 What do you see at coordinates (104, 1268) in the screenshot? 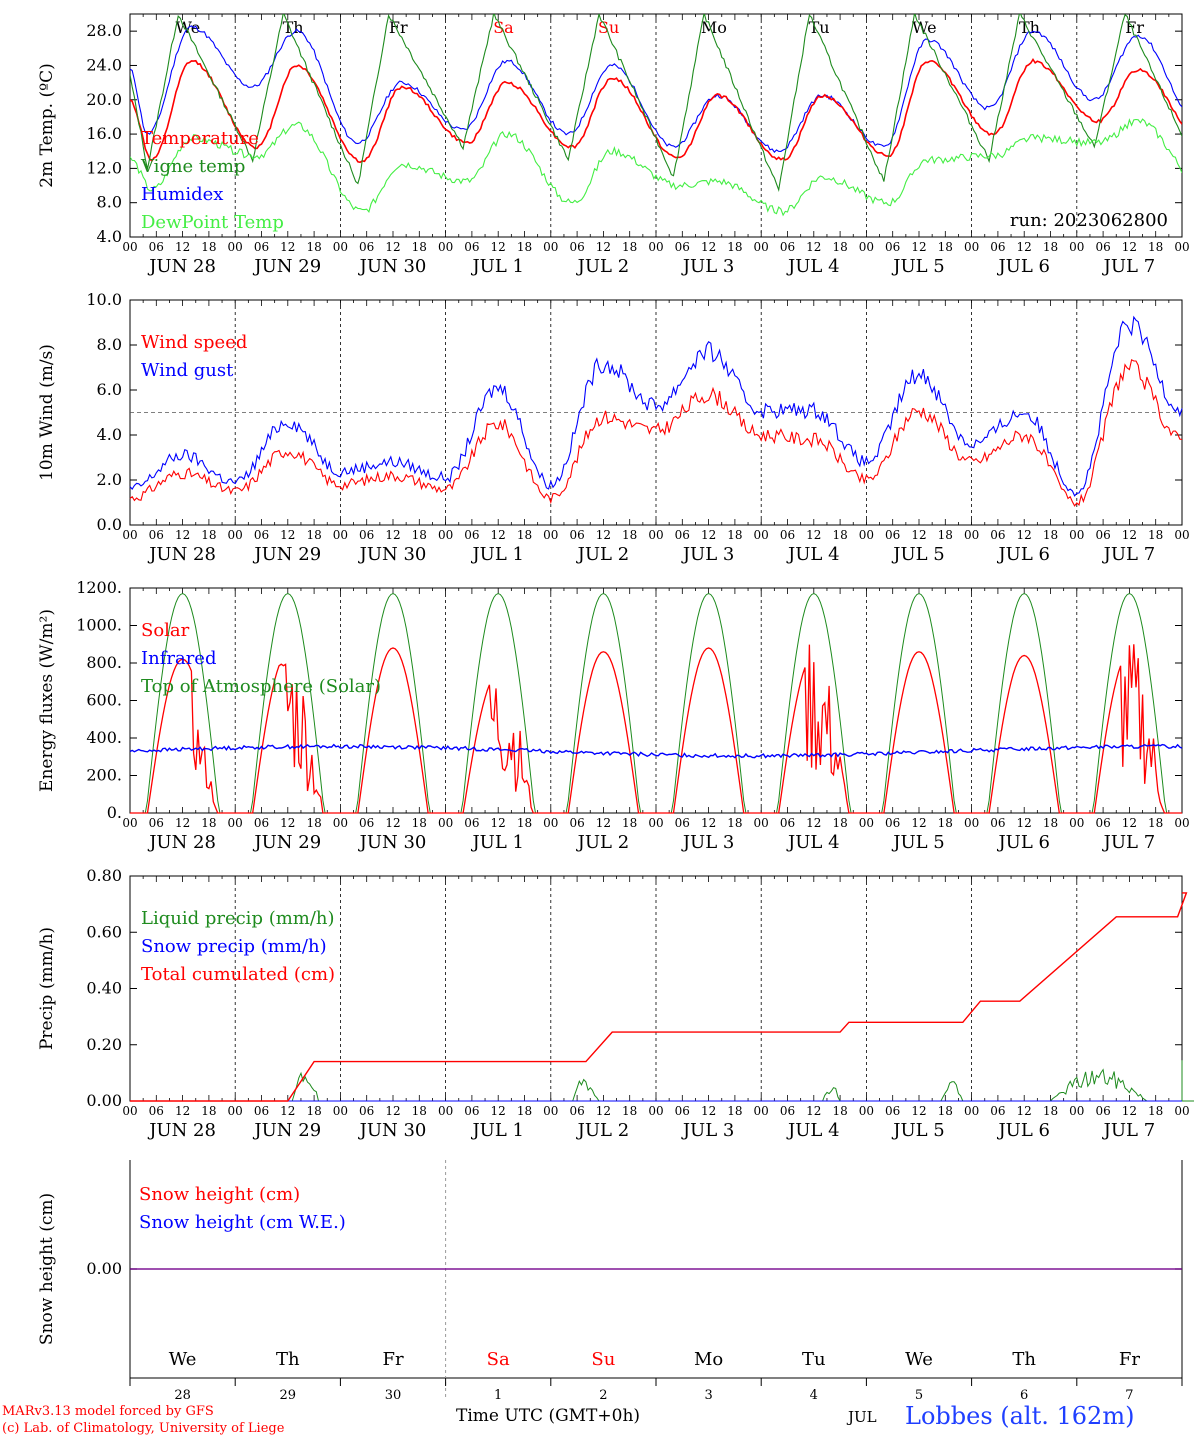
I see `y-tick-label: 0.00` at bounding box center [104, 1268].